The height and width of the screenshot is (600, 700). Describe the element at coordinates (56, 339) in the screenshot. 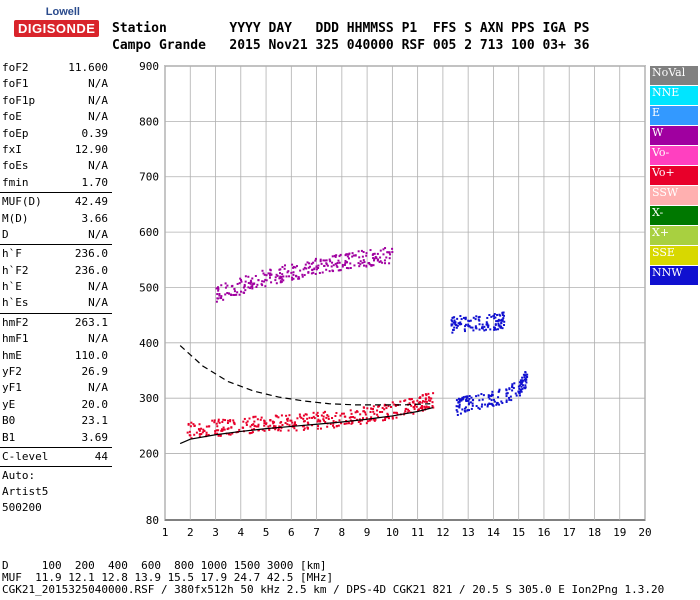

I see `param-row: hmF1 N/A` at that location.